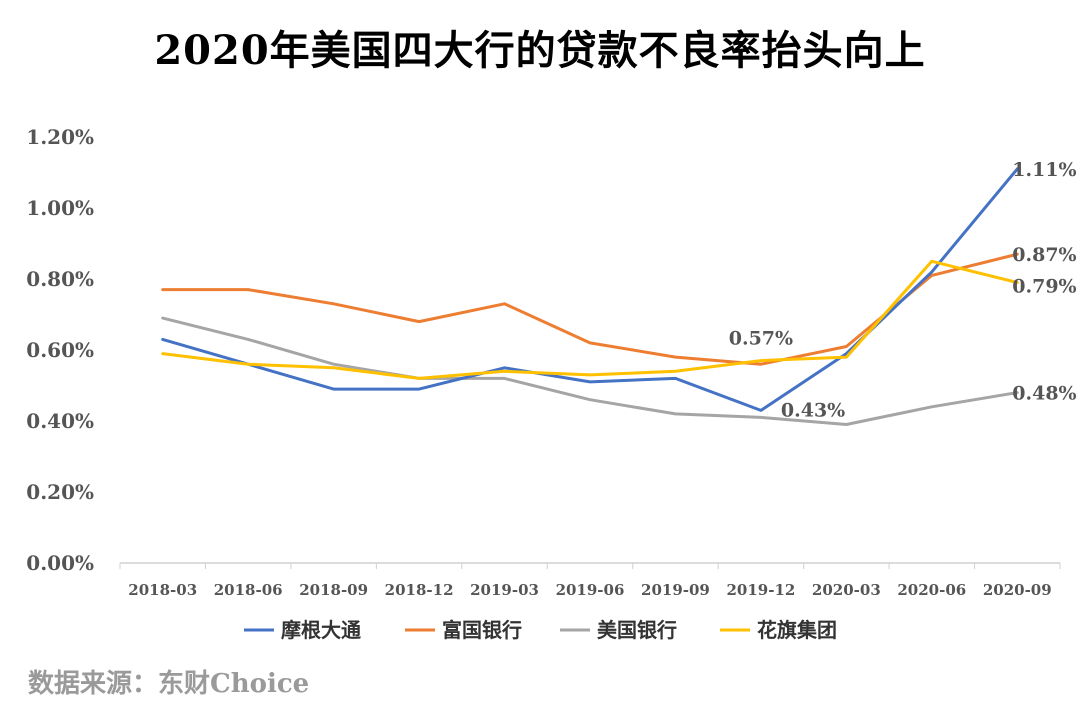 The height and width of the screenshot is (719, 1080). Describe the element at coordinates (321, 630) in the screenshot. I see `legend-label: 摩根大通` at that location.